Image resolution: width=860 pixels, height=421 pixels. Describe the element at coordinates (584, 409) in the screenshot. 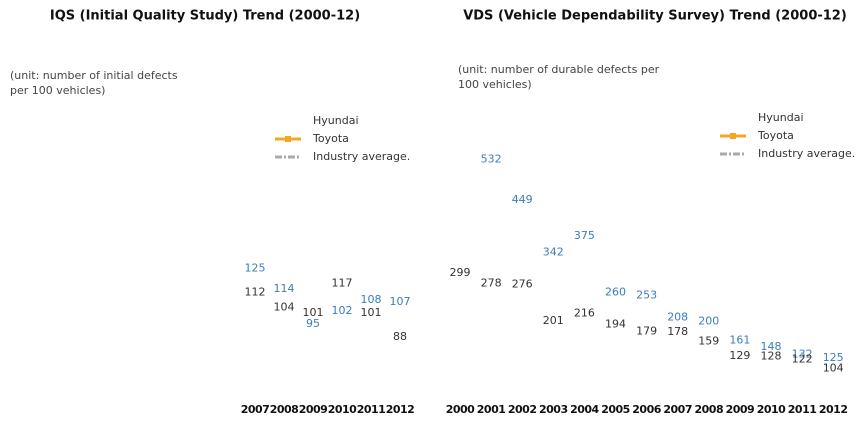

I see `x-tick-label: 2004` at that location.